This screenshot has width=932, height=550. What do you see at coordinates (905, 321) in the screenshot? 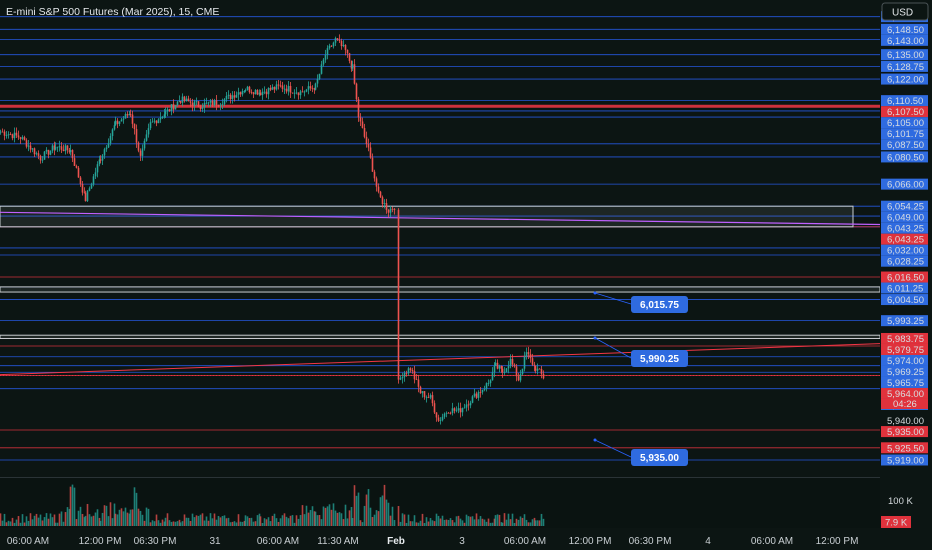
I see `price-label-22: 5,993.25` at bounding box center [905, 321].